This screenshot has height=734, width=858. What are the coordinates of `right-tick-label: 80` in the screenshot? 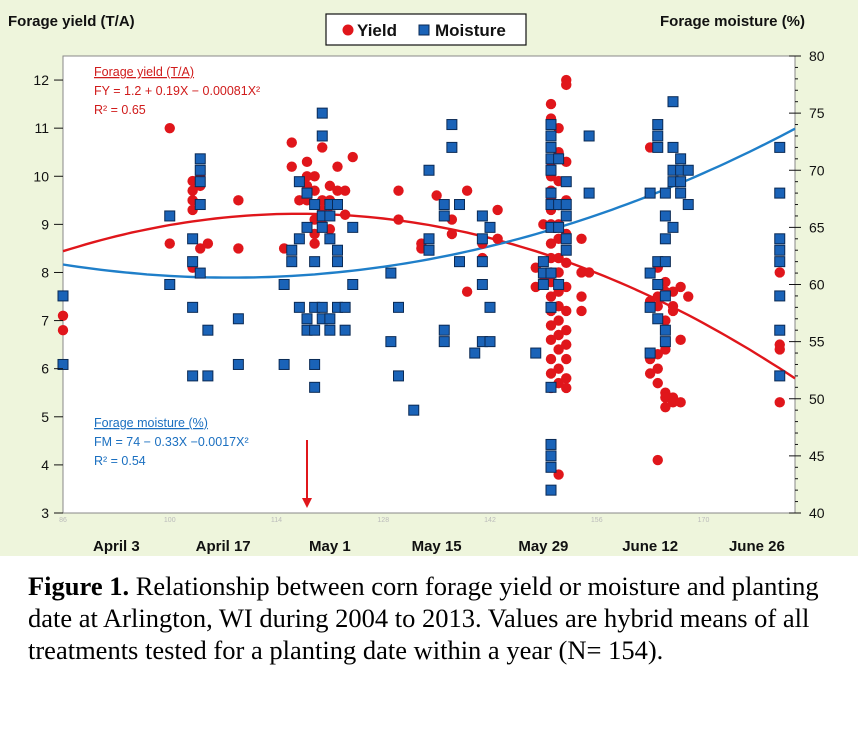 It's located at (817, 56).